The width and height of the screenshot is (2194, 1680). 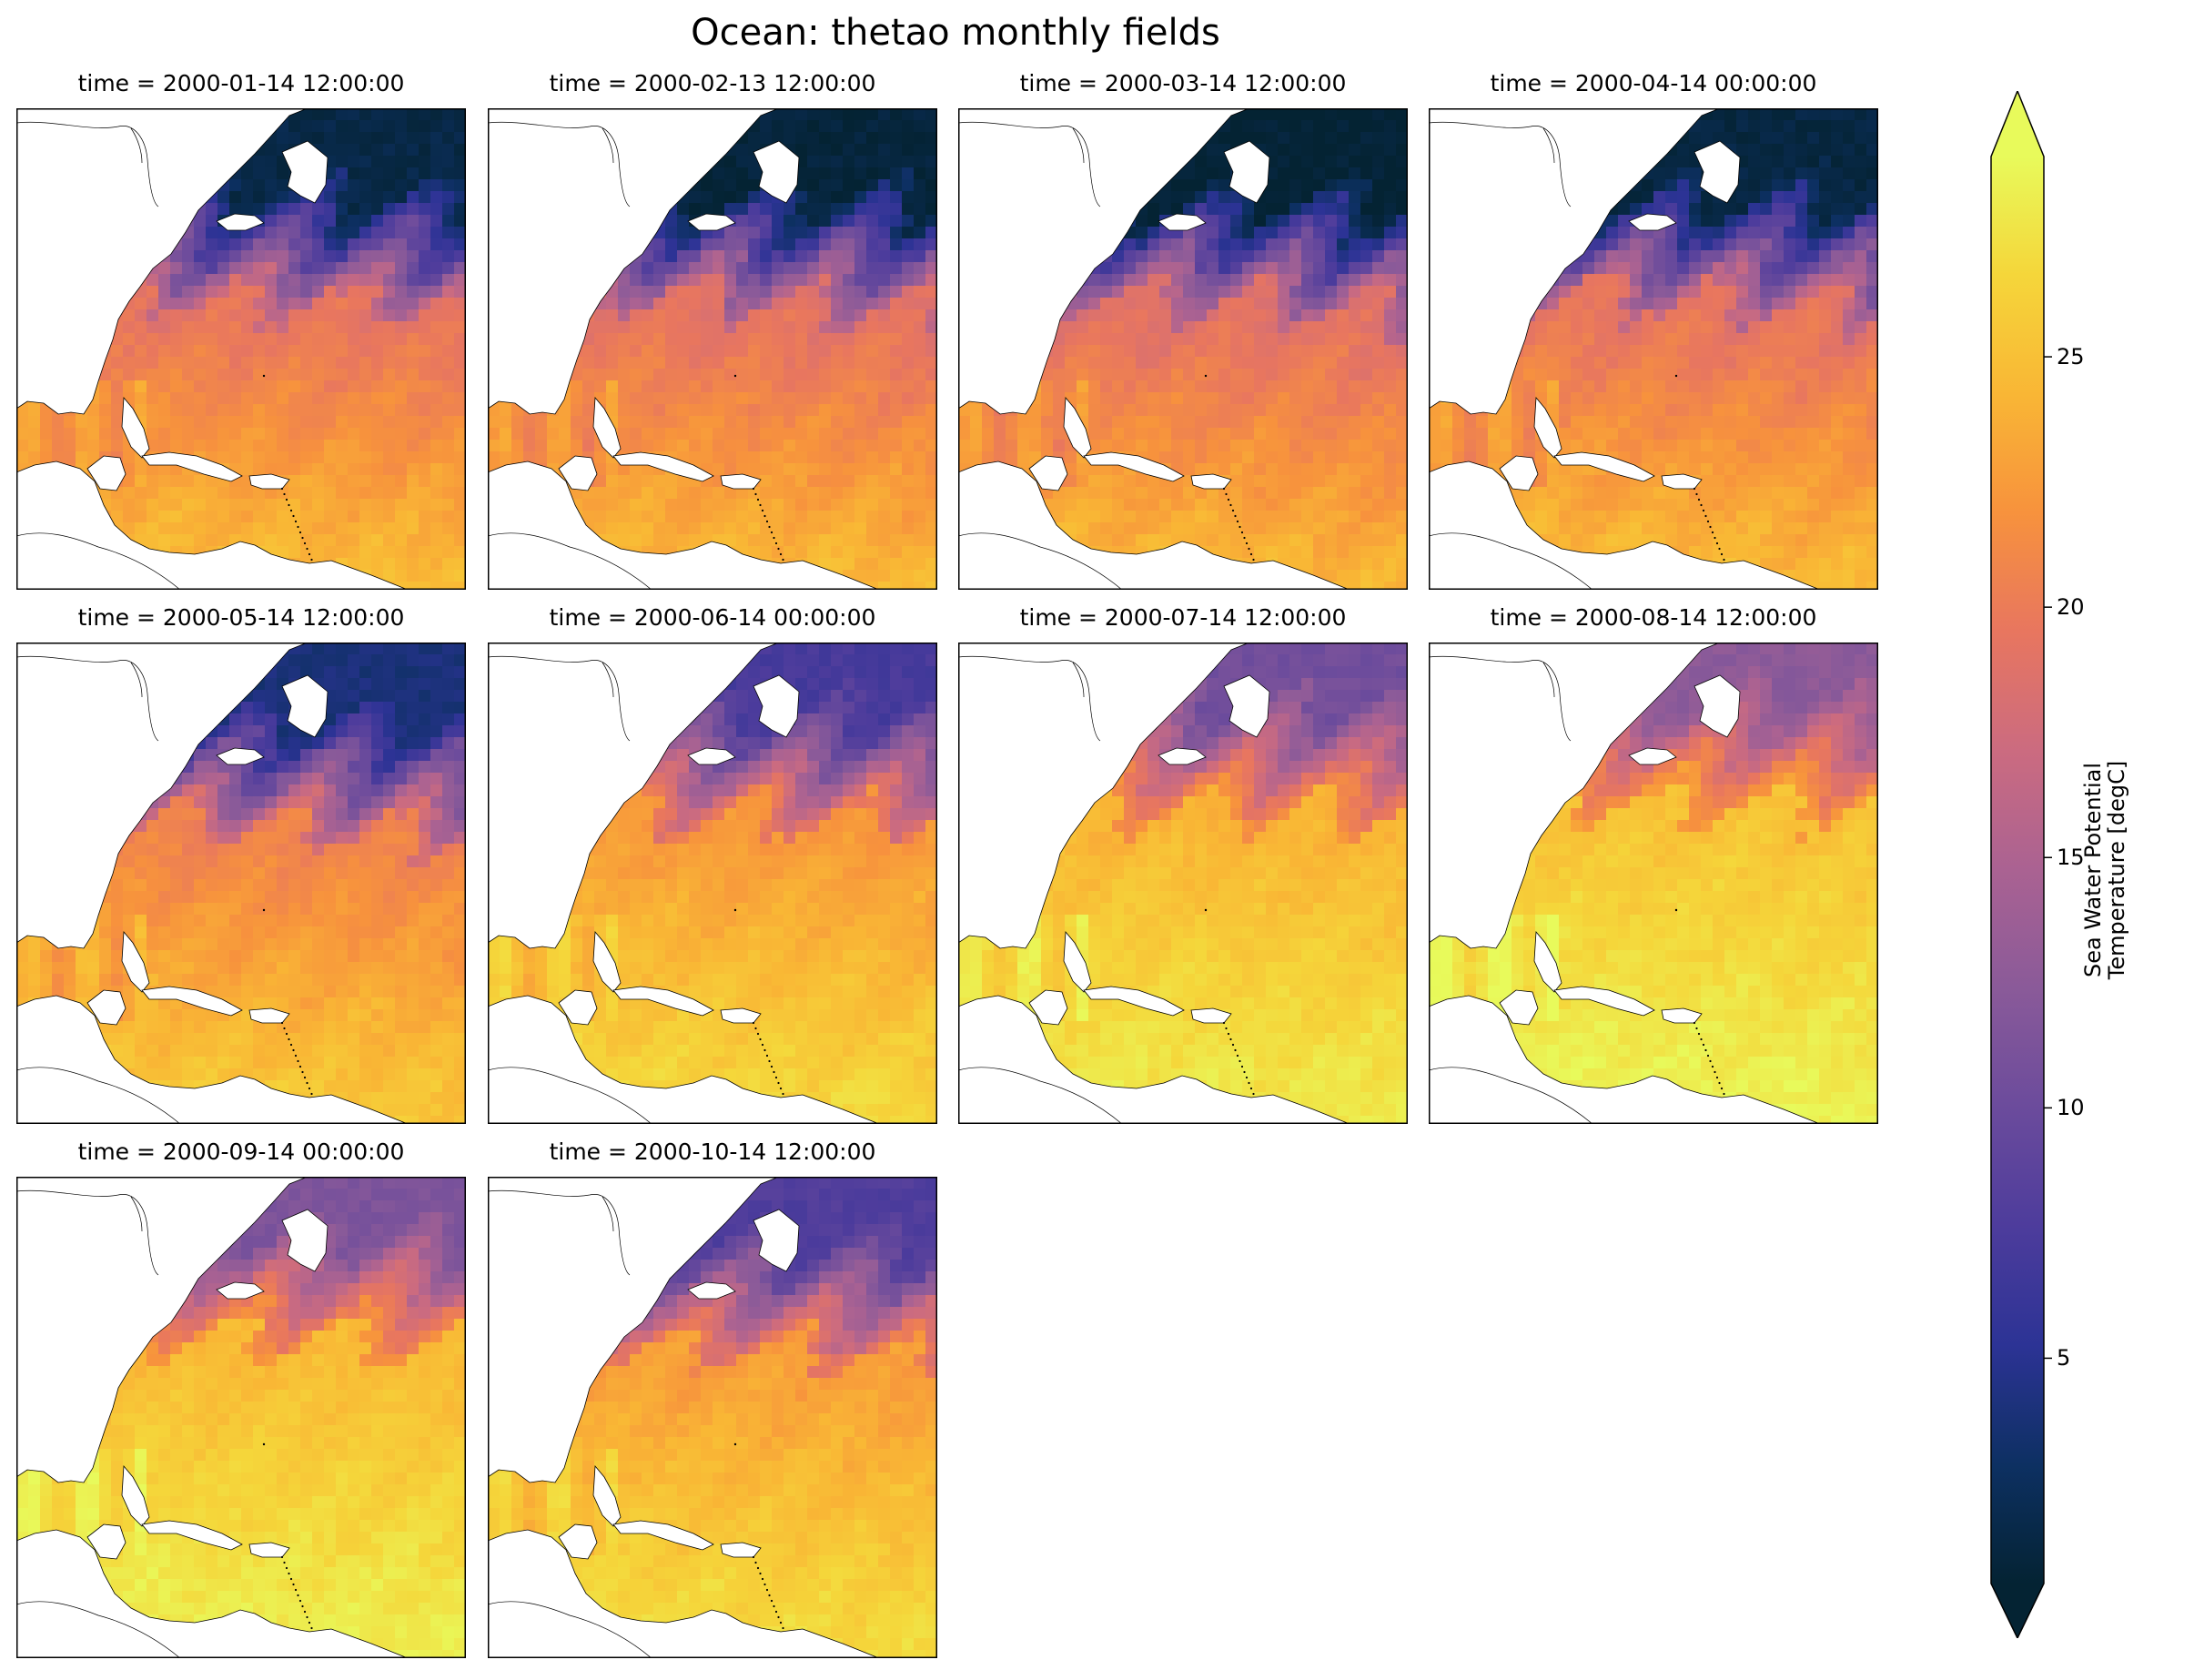 I want to click on panel-title-9: time = 2000-09-14 00:00:00, so click(x=241, y=1152).